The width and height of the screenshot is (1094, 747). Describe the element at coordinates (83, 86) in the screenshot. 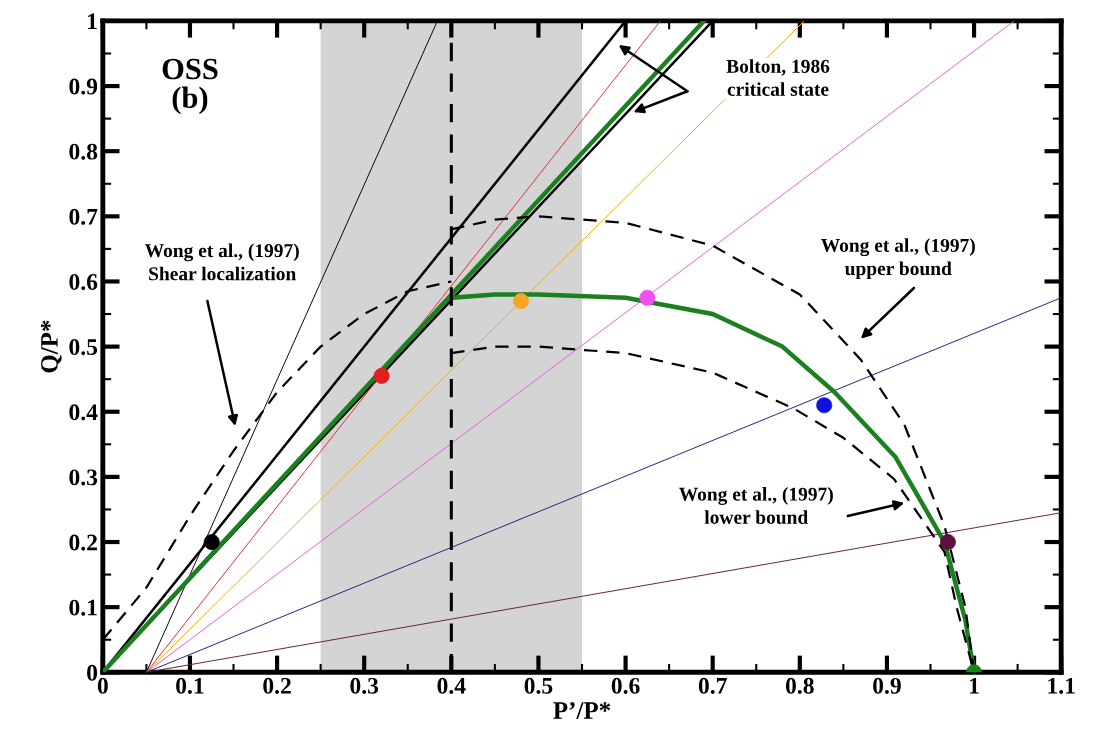

I see `y-tick-label: 0.9` at that location.